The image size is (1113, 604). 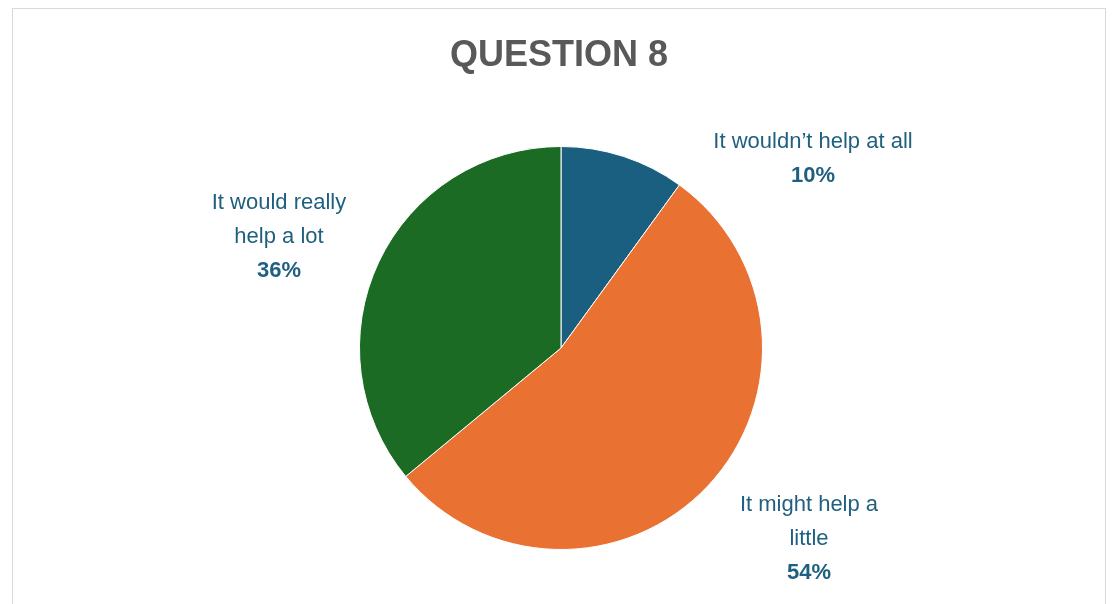 I want to click on data-label: 10%, so click(x=813, y=175).